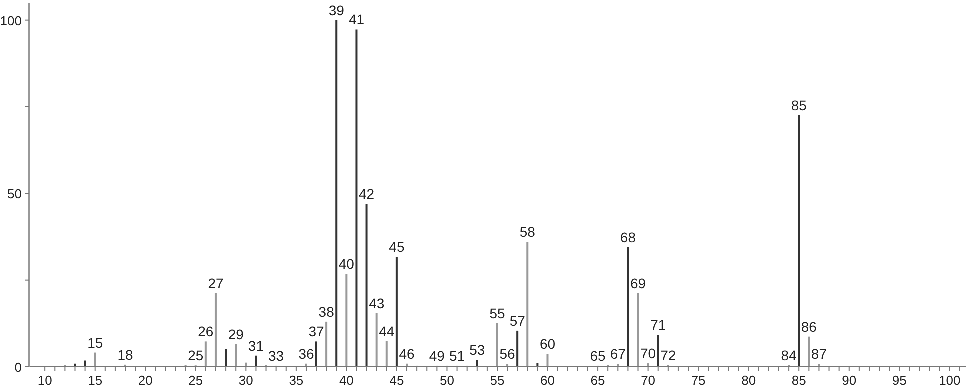 The width and height of the screenshot is (966, 389). What do you see at coordinates (498, 313) in the screenshot?
I see `annotation: 55` at bounding box center [498, 313].